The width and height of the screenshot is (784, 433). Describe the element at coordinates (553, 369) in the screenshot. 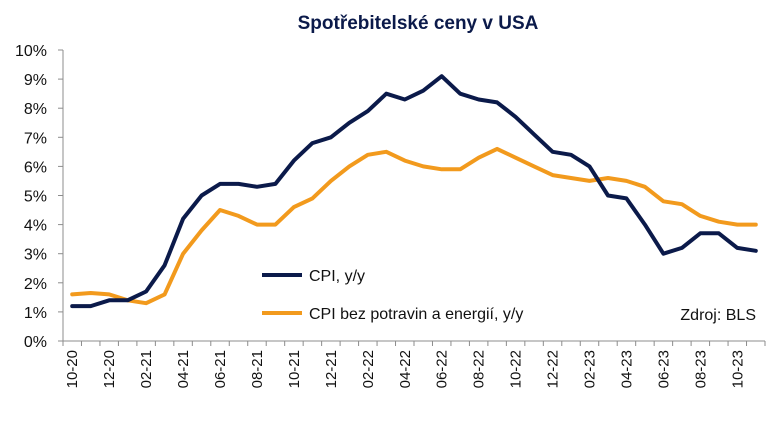

I see `x-tick-label: 12-22` at that location.